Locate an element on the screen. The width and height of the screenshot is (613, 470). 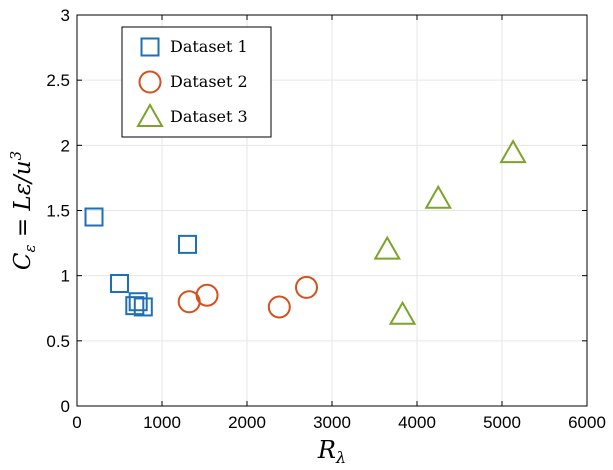
y-axis-label-sub: ε is located at coordinates (30, 248).